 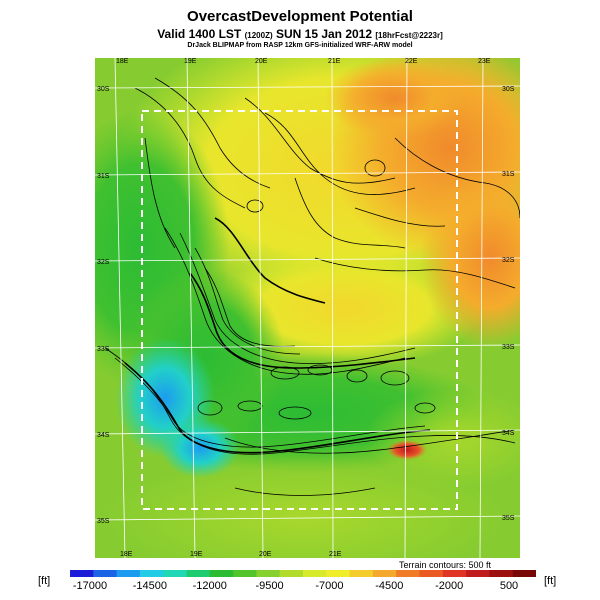 What do you see at coordinates (335, 554) in the screenshot?
I see `lon-label-bottom-4: 21E` at bounding box center [335, 554].